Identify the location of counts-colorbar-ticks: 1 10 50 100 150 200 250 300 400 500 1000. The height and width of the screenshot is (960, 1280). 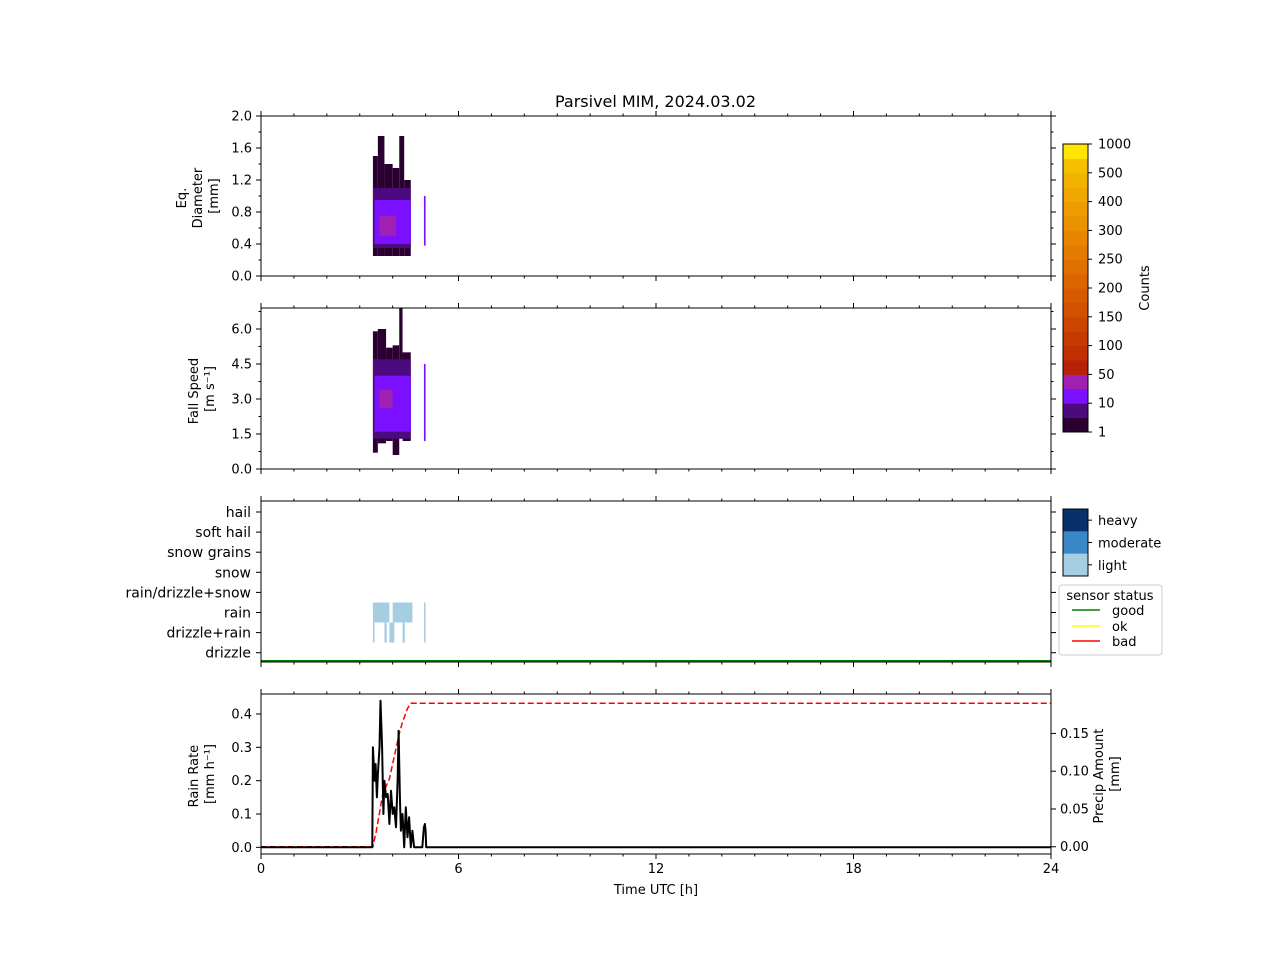
(1109, 289).